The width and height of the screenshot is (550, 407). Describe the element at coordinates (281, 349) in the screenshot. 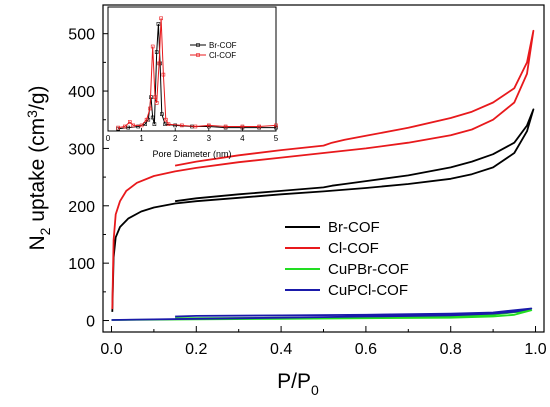

I see `x-tick-label-2: 0.4` at that location.